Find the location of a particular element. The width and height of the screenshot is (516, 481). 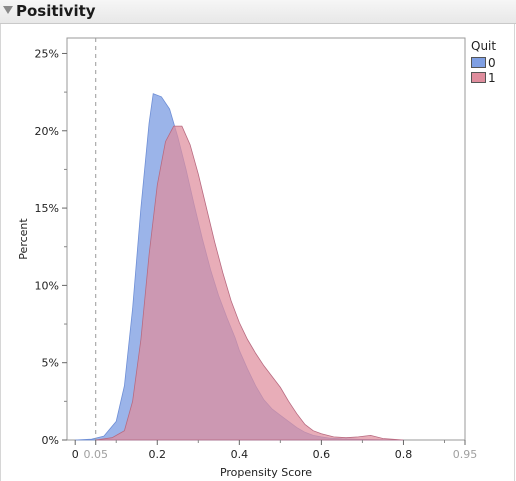

y-tick-label: 0% is located at coordinates (50, 440).